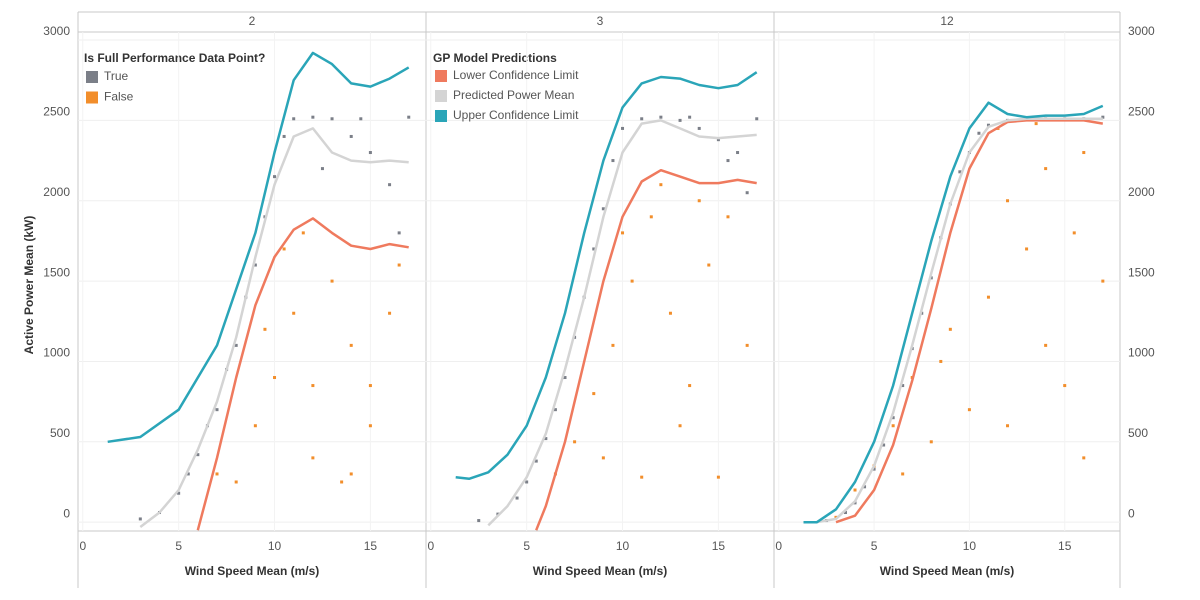 Image resolution: width=1200 pixels, height=600 pixels. What do you see at coordinates (119, 97) in the screenshot?
I see `legend-label: False` at bounding box center [119, 97].